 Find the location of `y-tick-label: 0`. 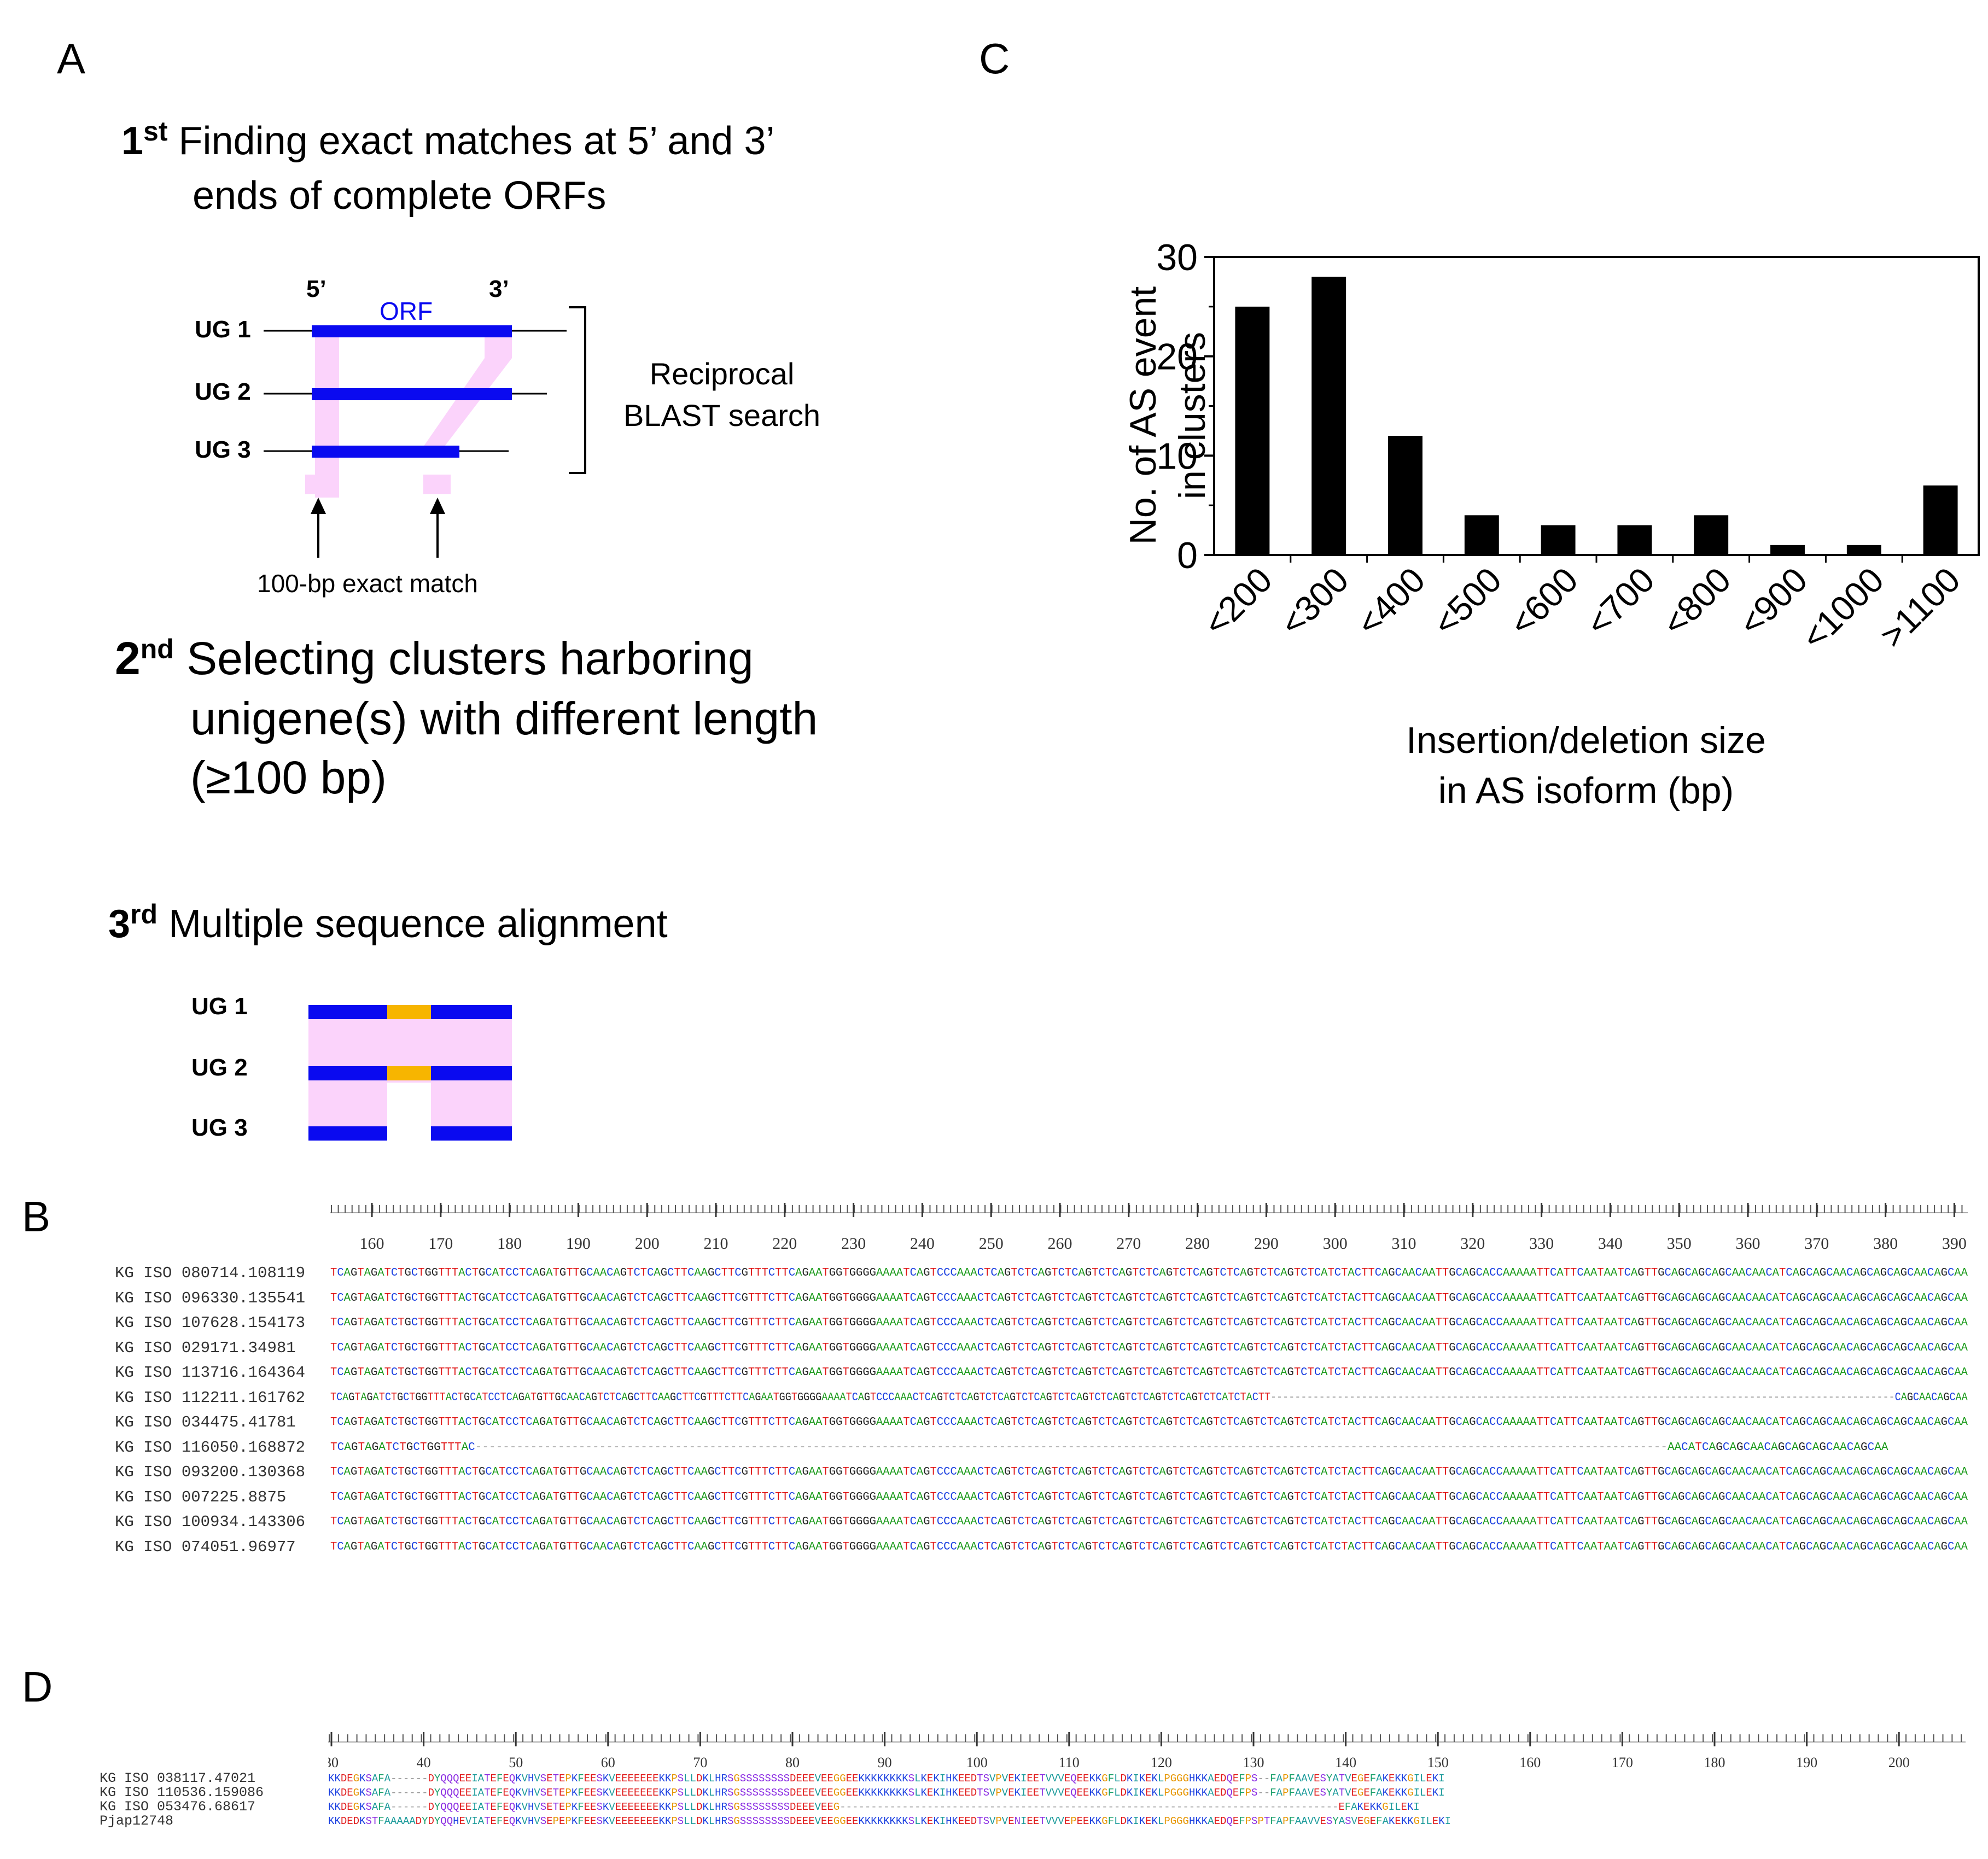

y-tick-label: 0 is located at coordinates (1187, 555).